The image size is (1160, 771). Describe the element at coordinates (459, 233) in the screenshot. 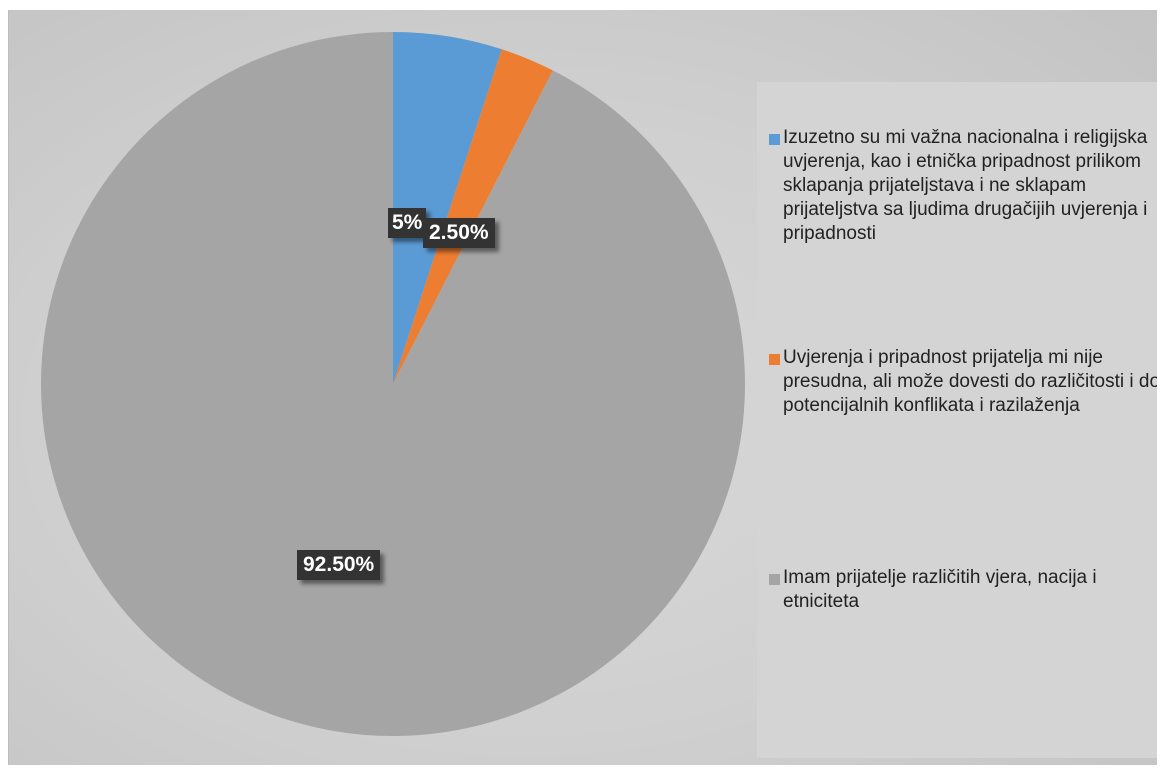

I see `data-label-slice-2: 2.50%` at that location.